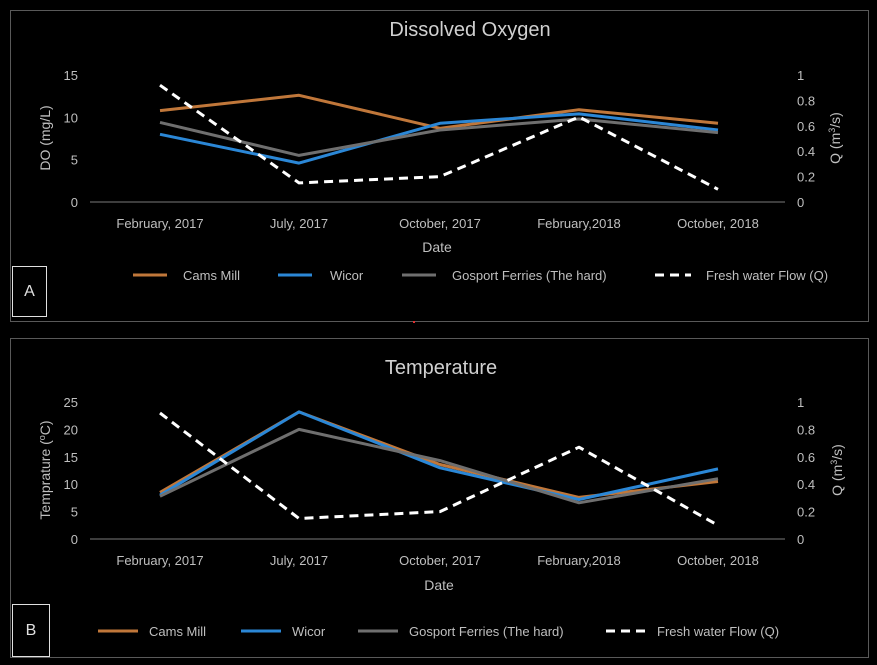  Describe the element at coordinates (45, 137) in the screenshot. I see `y-axis-title: DO (mg/L)` at that location.